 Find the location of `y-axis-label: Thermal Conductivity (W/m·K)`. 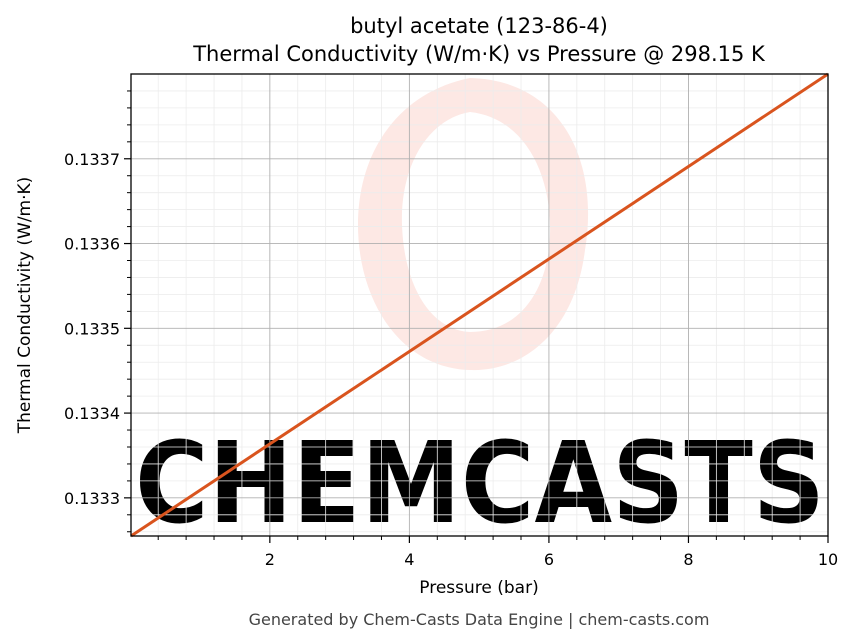

y-axis-label: Thermal Conductivity (W/m·K) is located at coordinates (25, 306).